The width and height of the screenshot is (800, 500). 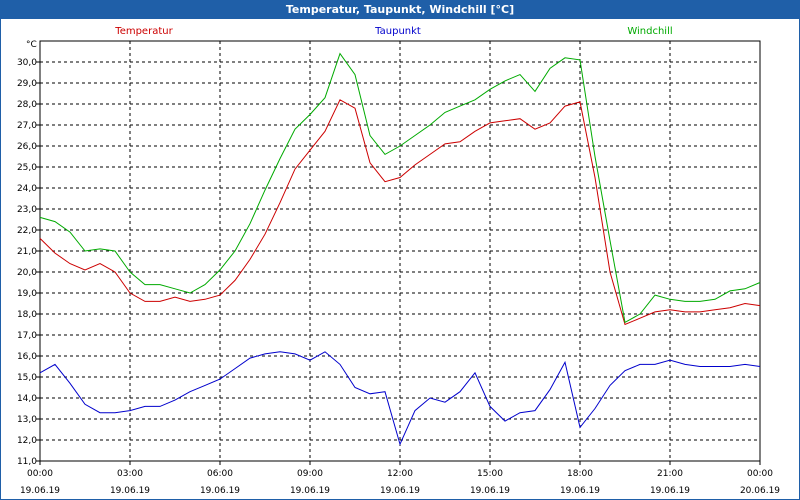 What do you see at coordinates (130, 474) in the screenshot?
I see `x-tick-time-label: 03:00` at bounding box center [130, 474].